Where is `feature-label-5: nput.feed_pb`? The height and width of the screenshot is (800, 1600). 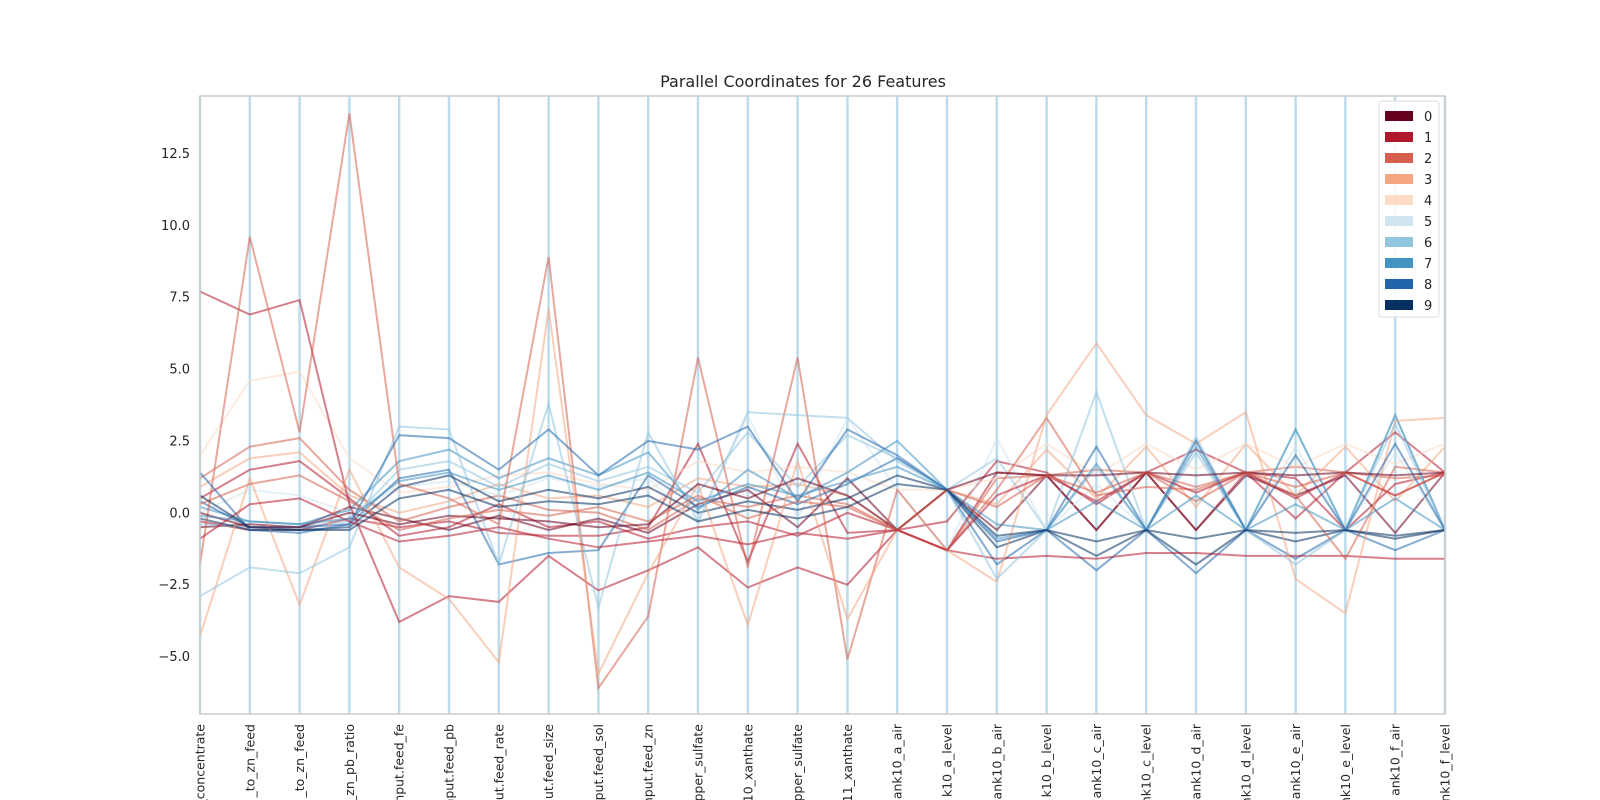 feature-label-5: nput.feed_pb is located at coordinates (449, 762).